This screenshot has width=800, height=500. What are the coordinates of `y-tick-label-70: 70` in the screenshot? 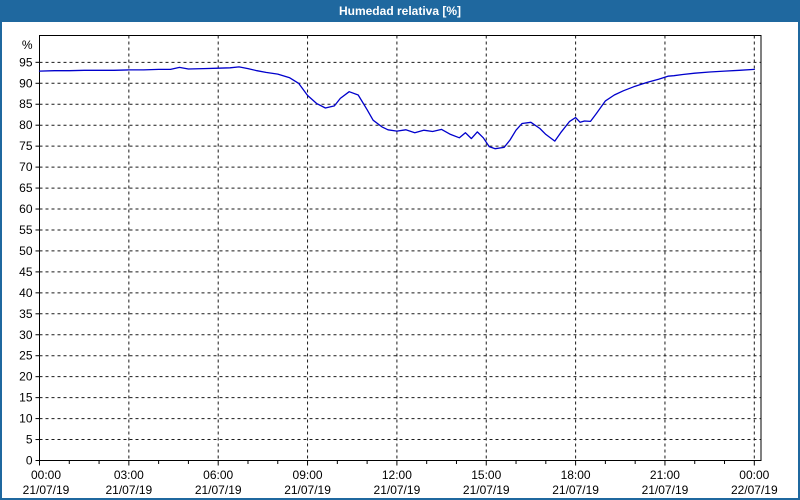 It's located at (26, 167).